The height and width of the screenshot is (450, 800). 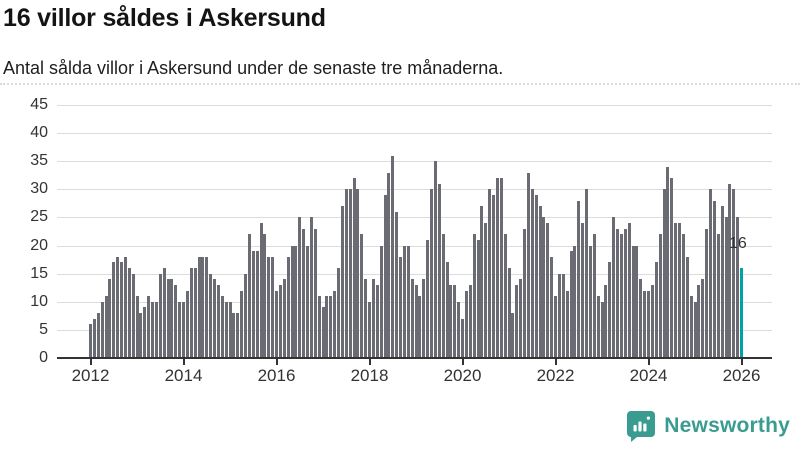 I want to click on newsworthy-logo-icon, so click(x=641, y=426).